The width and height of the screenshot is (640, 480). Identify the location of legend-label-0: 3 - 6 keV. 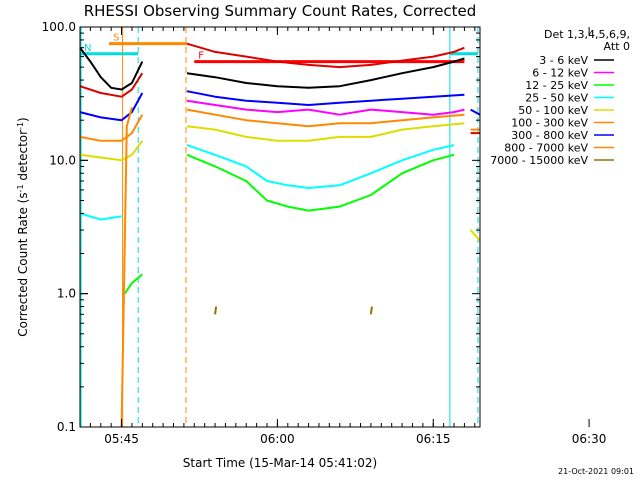
(563, 60).